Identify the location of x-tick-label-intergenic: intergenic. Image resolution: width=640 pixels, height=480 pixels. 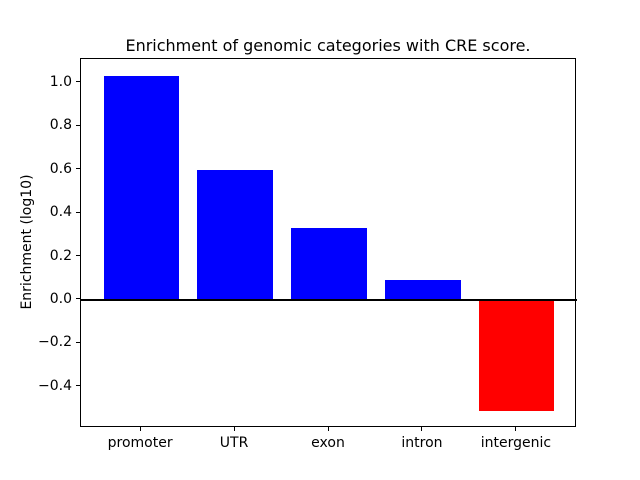
(516, 443).